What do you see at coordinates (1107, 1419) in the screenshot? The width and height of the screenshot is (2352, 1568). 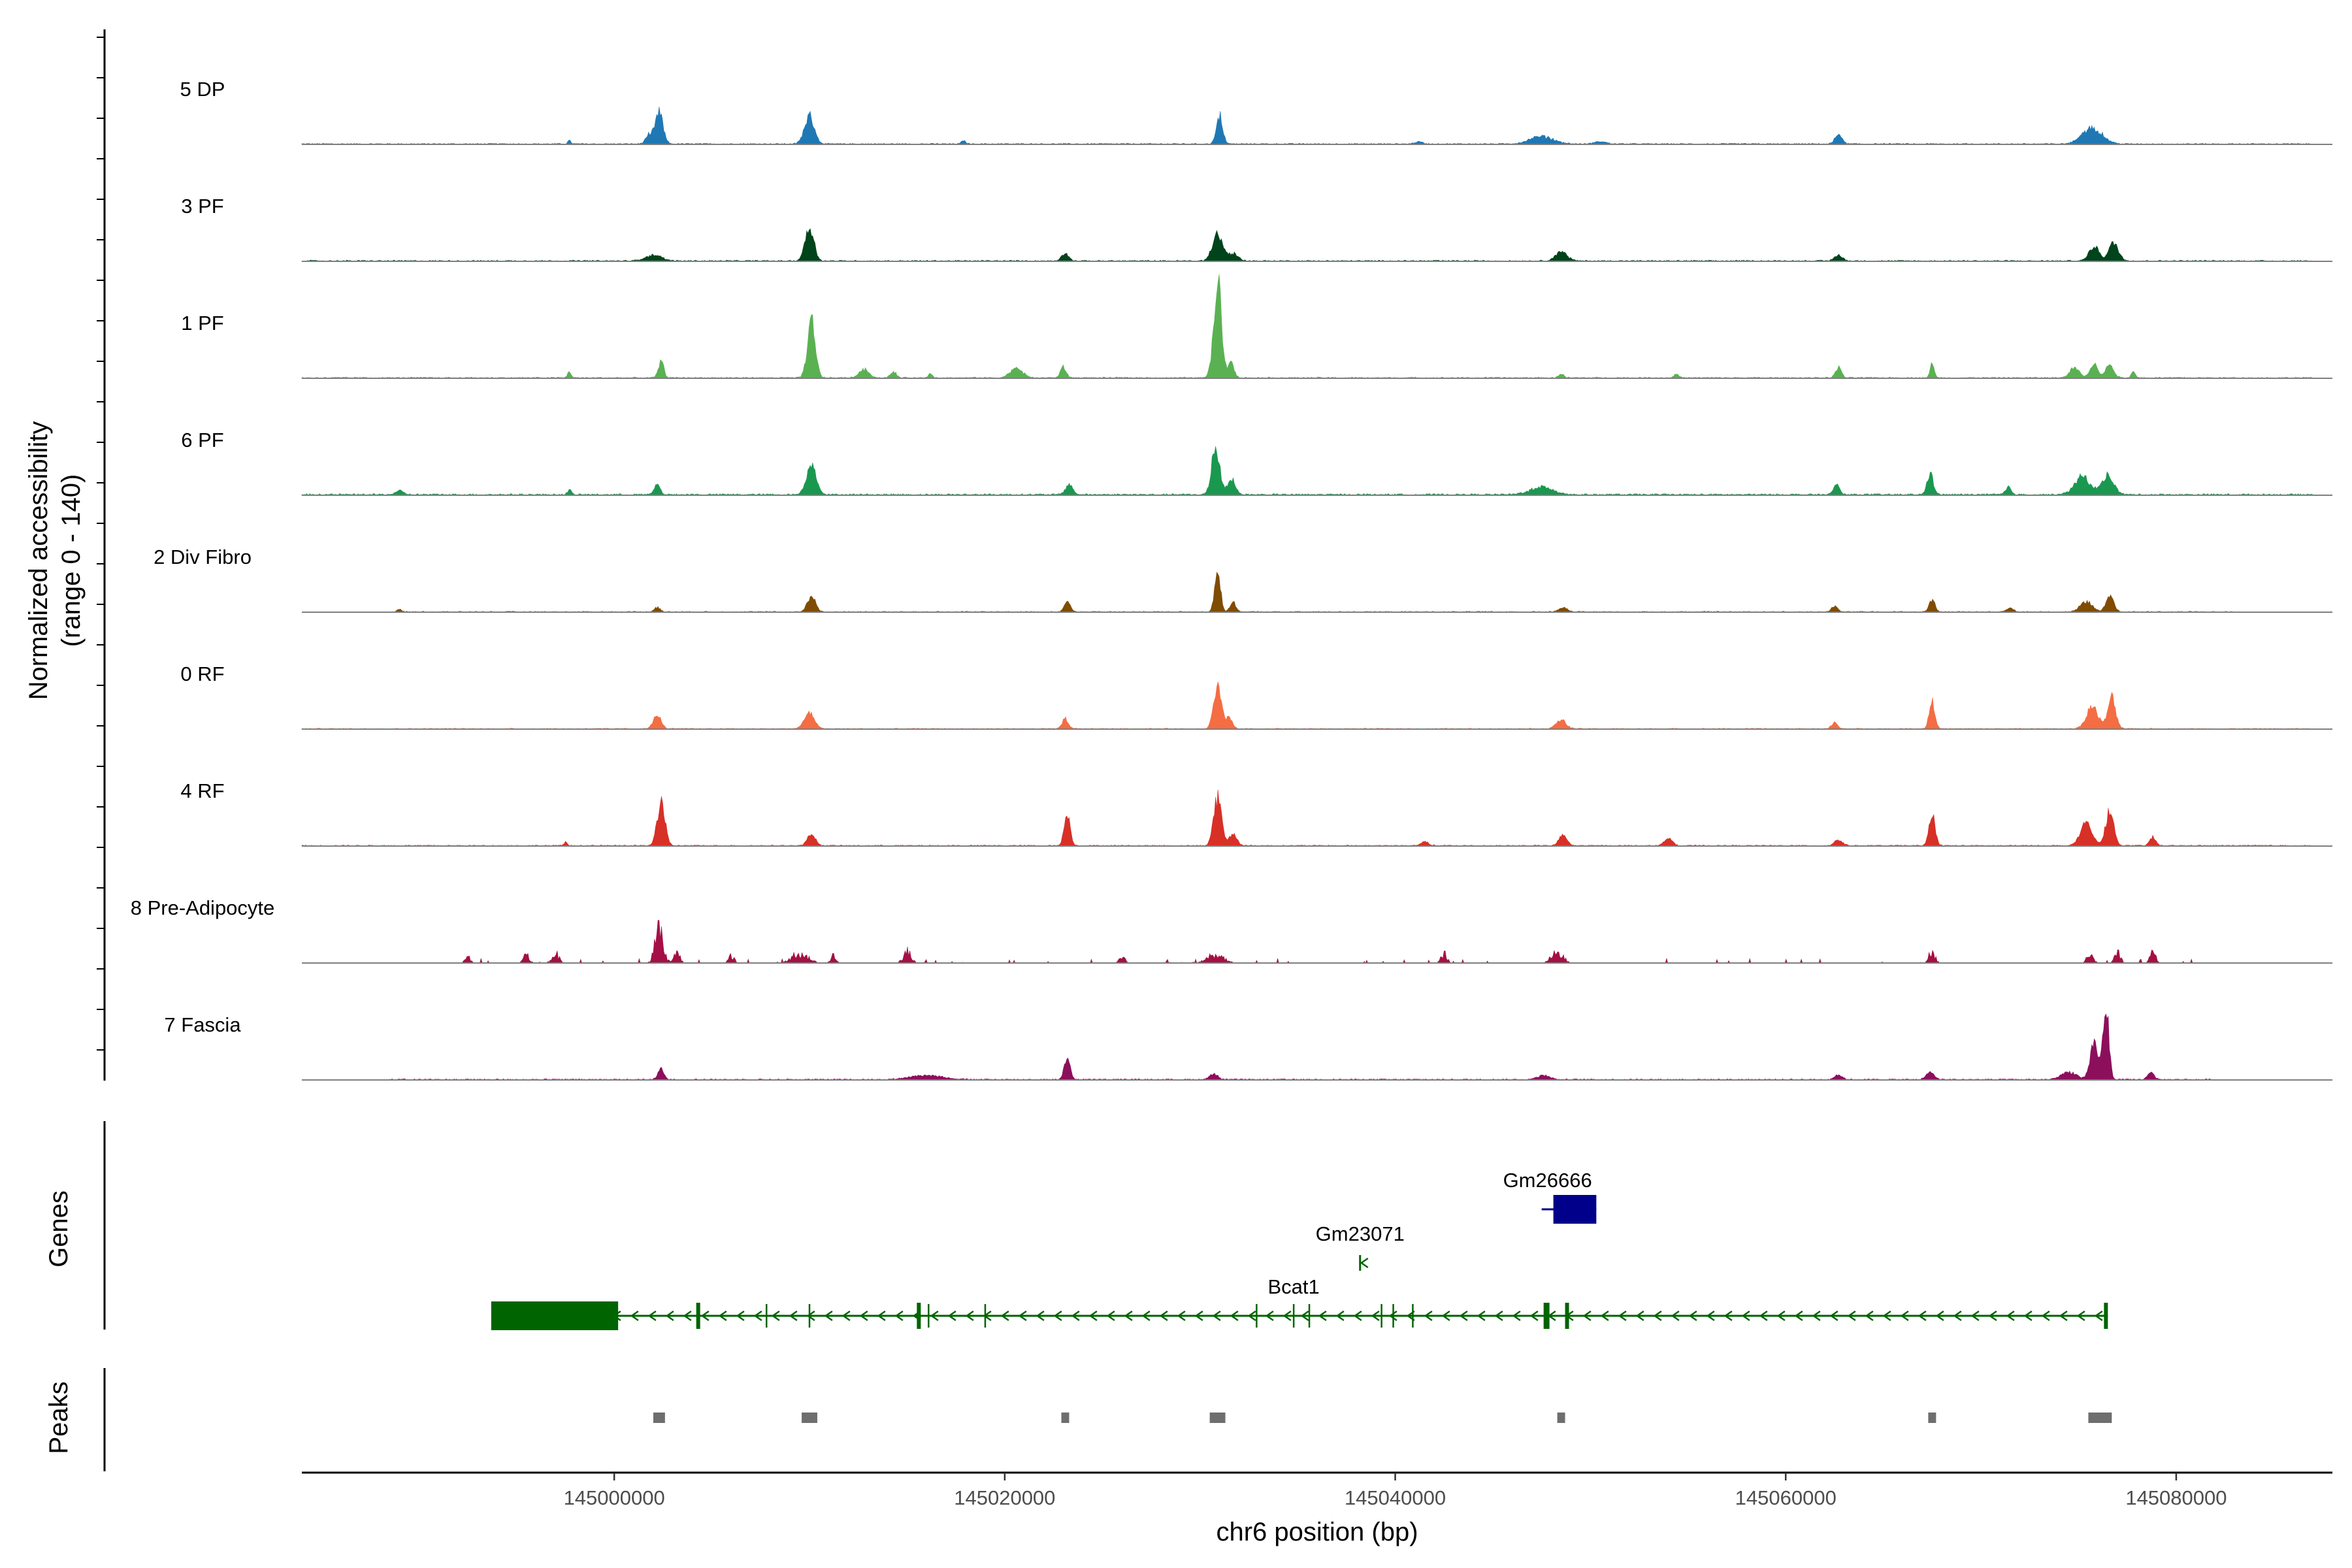 I see `peaks-panel` at bounding box center [1107, 1419].